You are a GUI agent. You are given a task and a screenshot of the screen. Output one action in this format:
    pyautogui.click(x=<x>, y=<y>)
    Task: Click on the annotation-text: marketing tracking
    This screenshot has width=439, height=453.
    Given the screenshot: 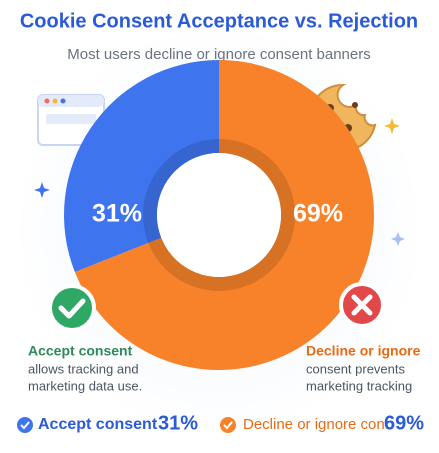 What is the action you would take?
    pyautogui.click(x=359, y=385)
    